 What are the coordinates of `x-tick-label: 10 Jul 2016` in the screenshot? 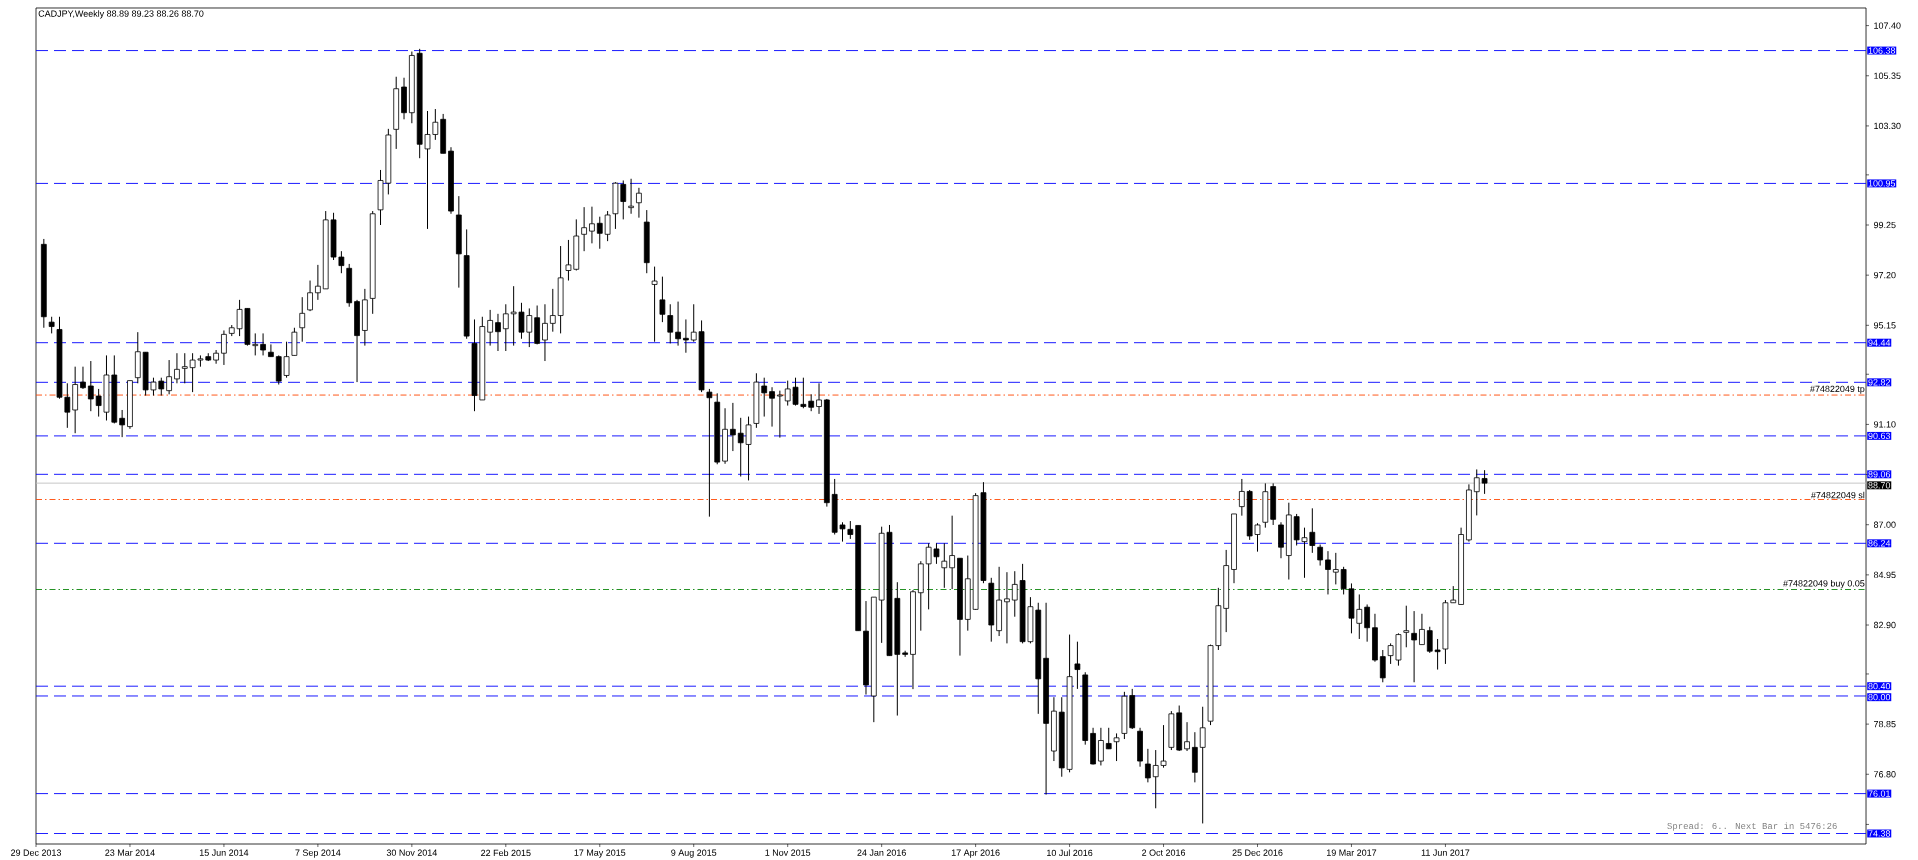 It's located at (1070, 853).